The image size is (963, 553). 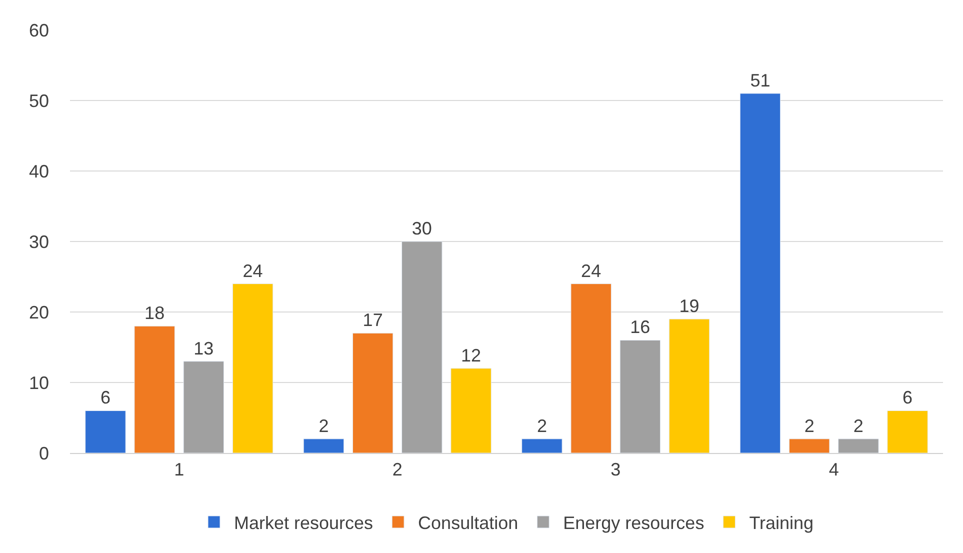 I want to click on data-label: 19, so click(x=689, y=306).